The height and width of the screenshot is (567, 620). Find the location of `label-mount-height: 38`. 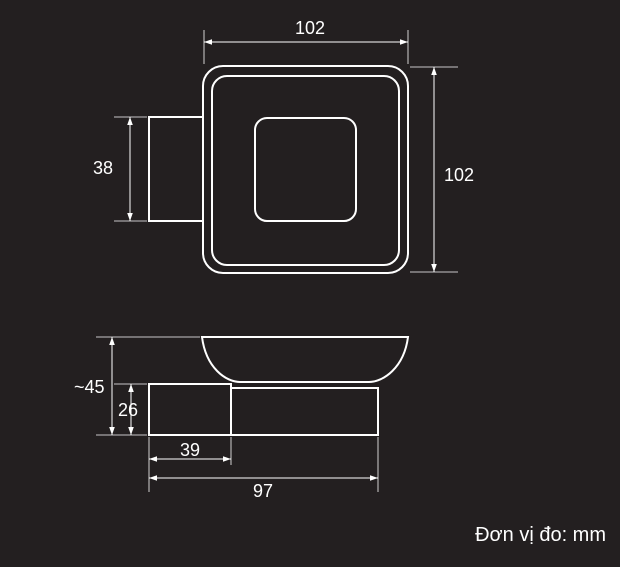

label-mount-height: 38 is located at coordinates (103, 168).